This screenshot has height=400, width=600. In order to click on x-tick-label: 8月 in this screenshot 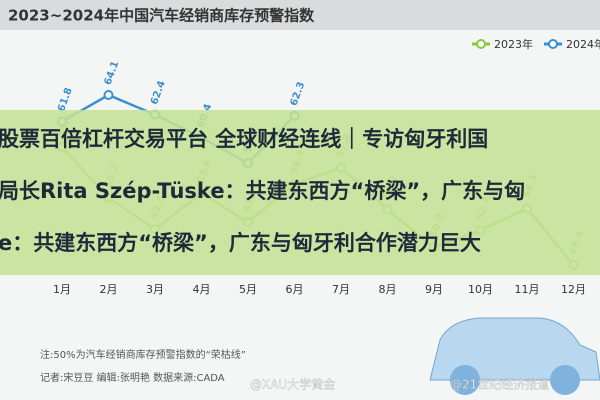, I will do `click(388, 289)`.